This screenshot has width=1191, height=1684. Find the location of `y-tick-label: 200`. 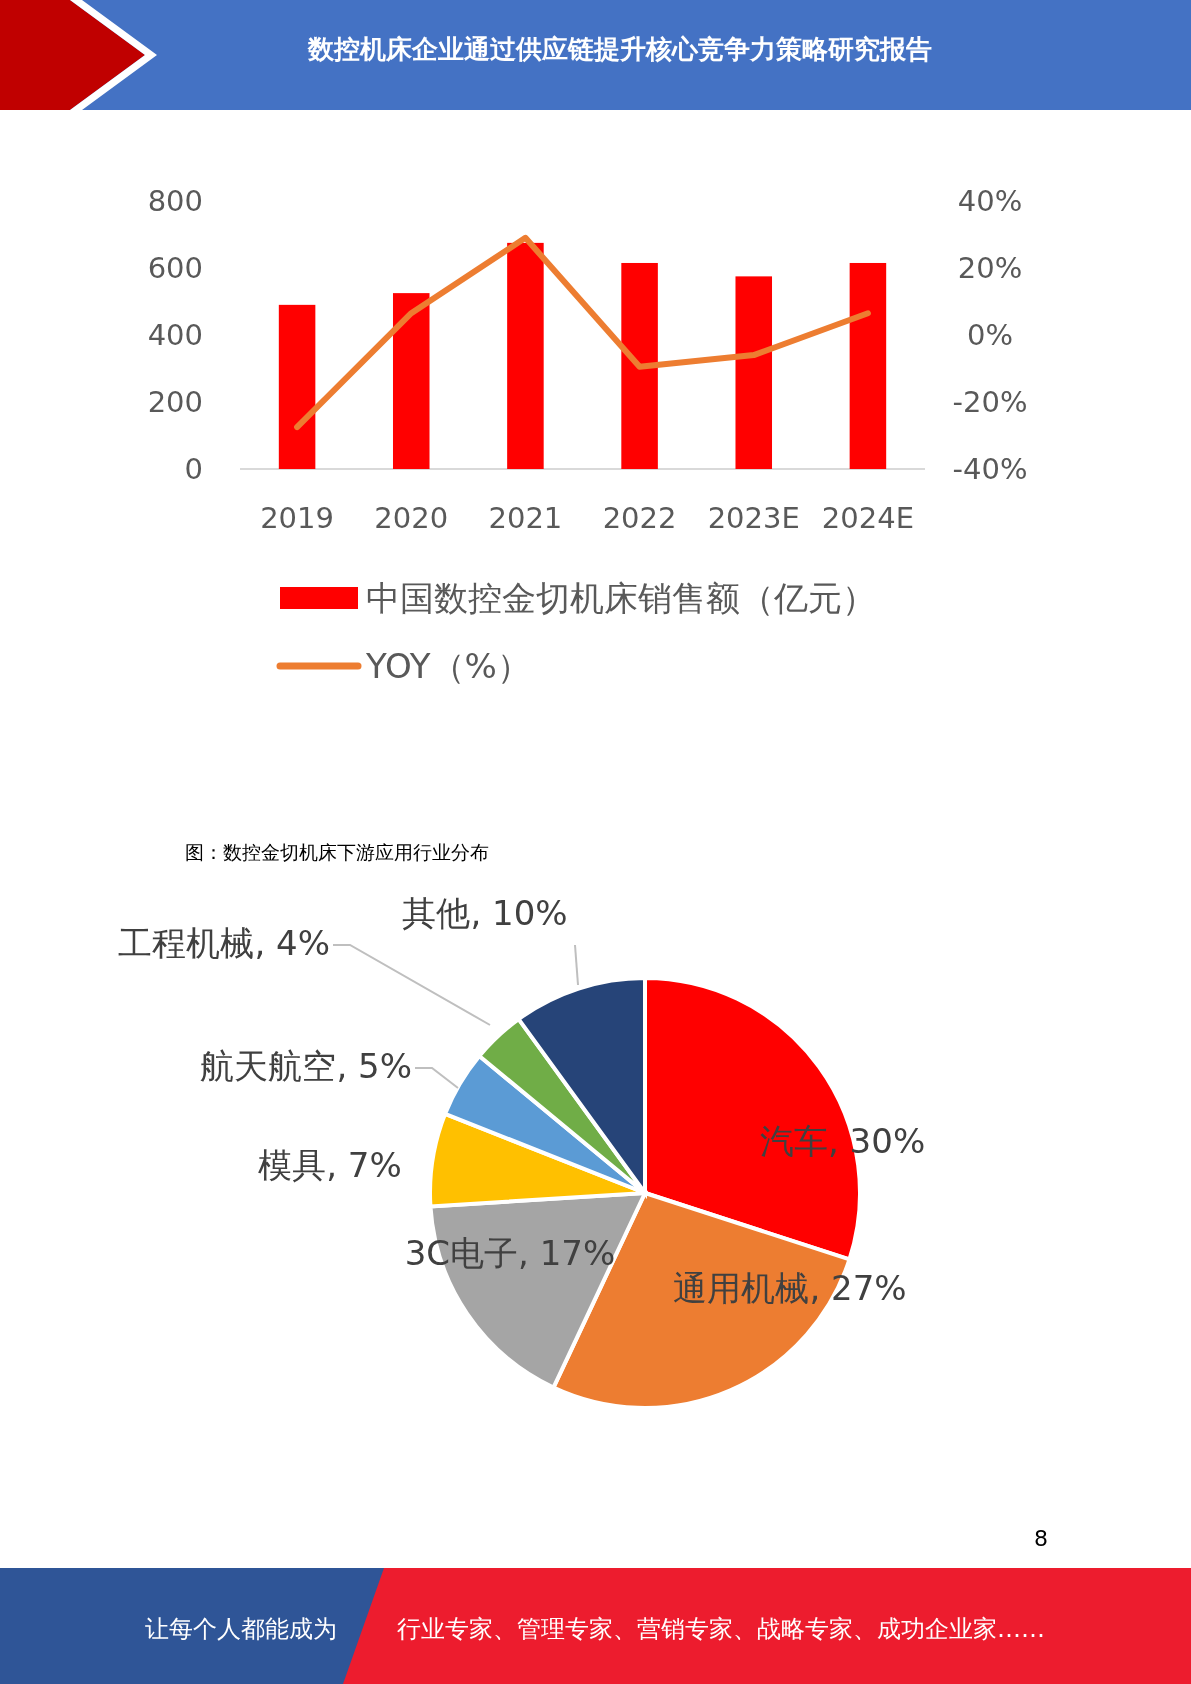

y-tick-label: 200 is located at coordinates (175, 402).